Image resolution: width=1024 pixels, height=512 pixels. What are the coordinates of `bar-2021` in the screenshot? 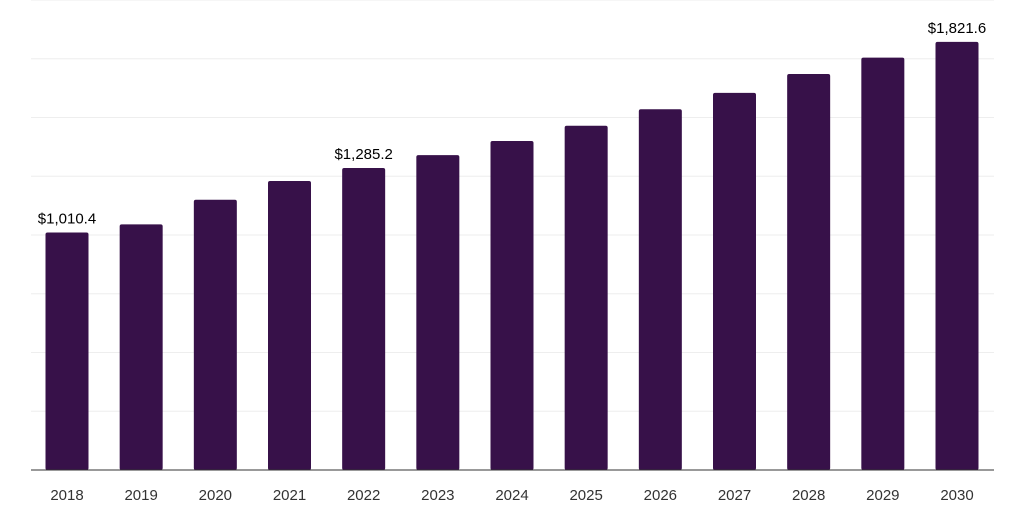 It's located at (289, 325).